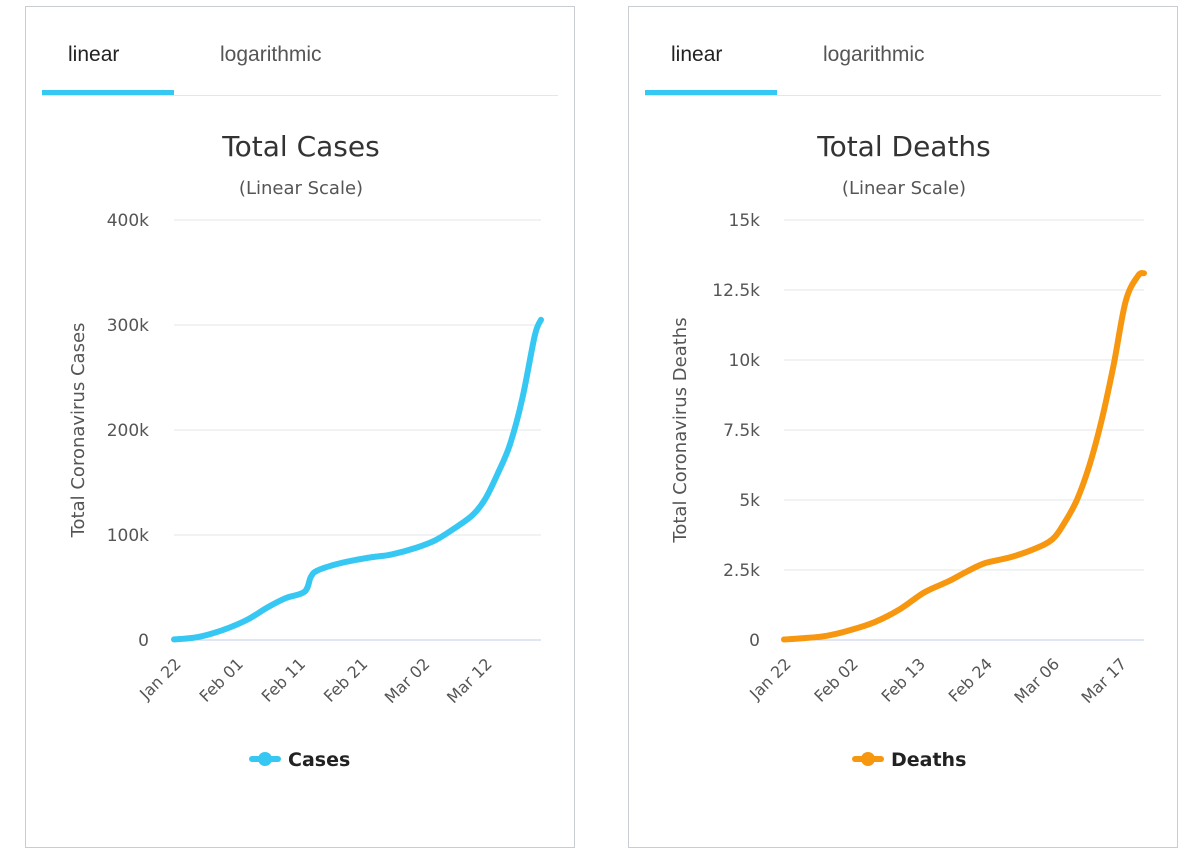 The height and width of the screenshot is (858, 1200). What do you see at coordinates (283, 679) in the screenshot?
I see `x-tick-label: Feb 11` at bounding box center [283, 679].